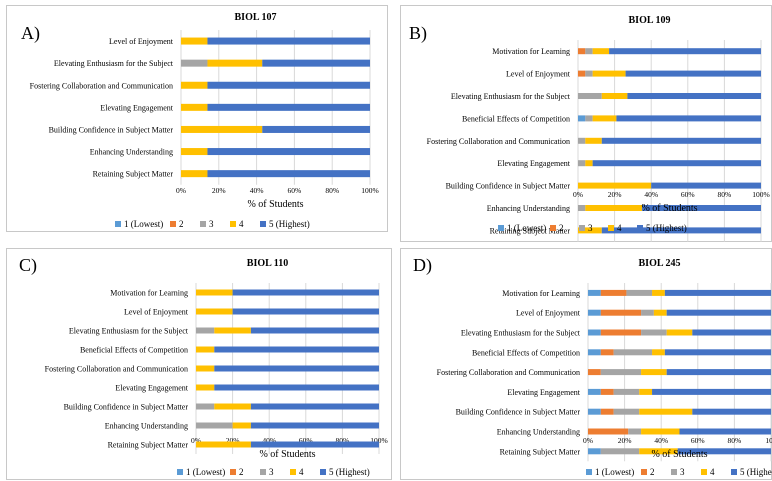 Image resolution: width=772 pixels, height=481 pixels. I want to click on x-tick-label: 100, so click(768, 440).